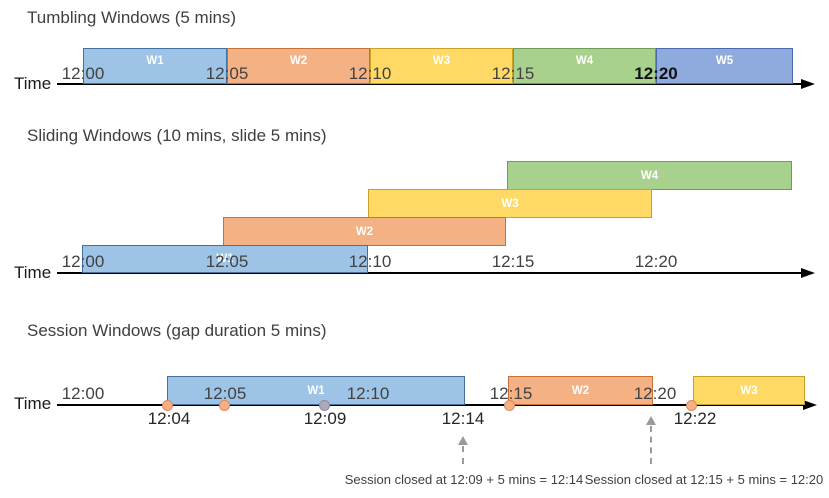 The width and height of the screenshot is (829, 498). I want to click on tumbling-axis-arrowhead-icon, so click(808, 84).